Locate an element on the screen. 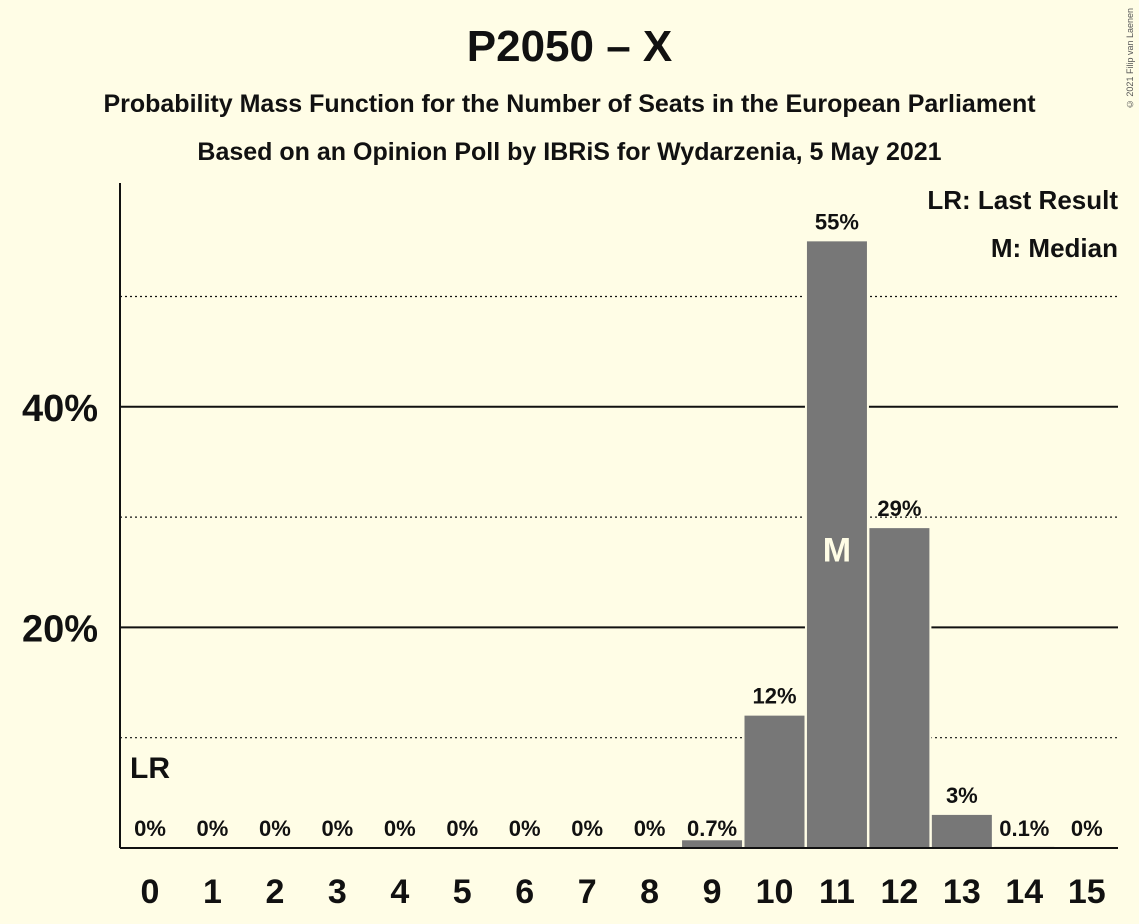  x-tick-label: 4 is located at coordinates (399, 892).